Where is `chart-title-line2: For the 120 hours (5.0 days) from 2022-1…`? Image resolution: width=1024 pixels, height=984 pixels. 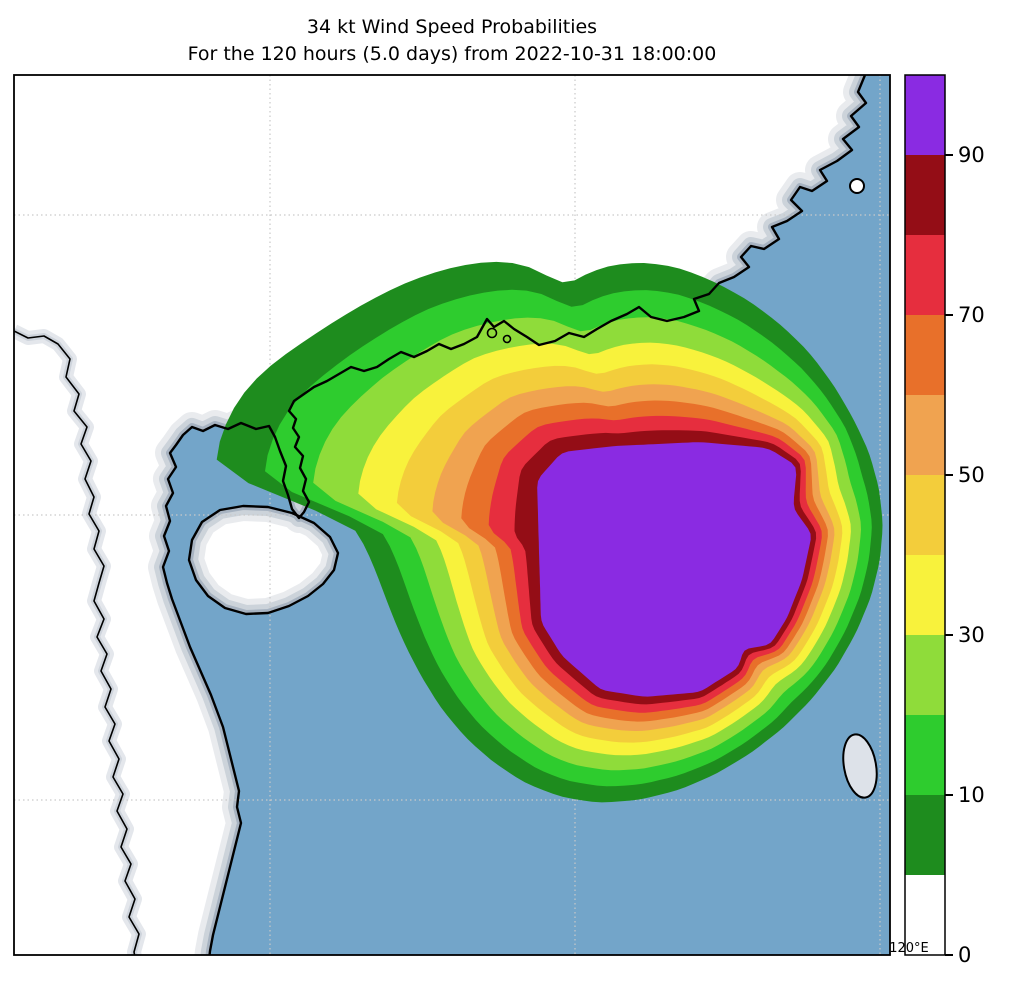
chart-title-line2: For the 120 hours (5.0 days) from 2022-1… is located at coordinates (452, 53).